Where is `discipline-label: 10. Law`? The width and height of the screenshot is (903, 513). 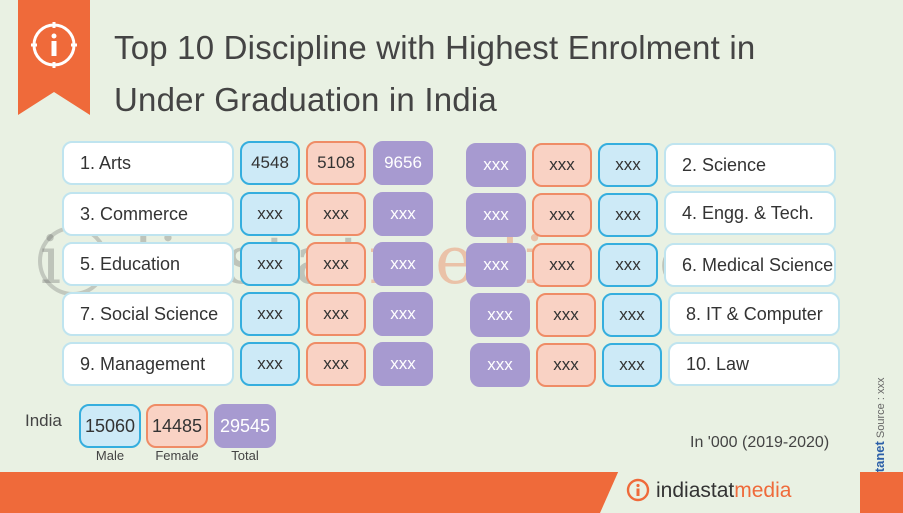 discipline-label: 10. Law is located at coordinates (754, 364).